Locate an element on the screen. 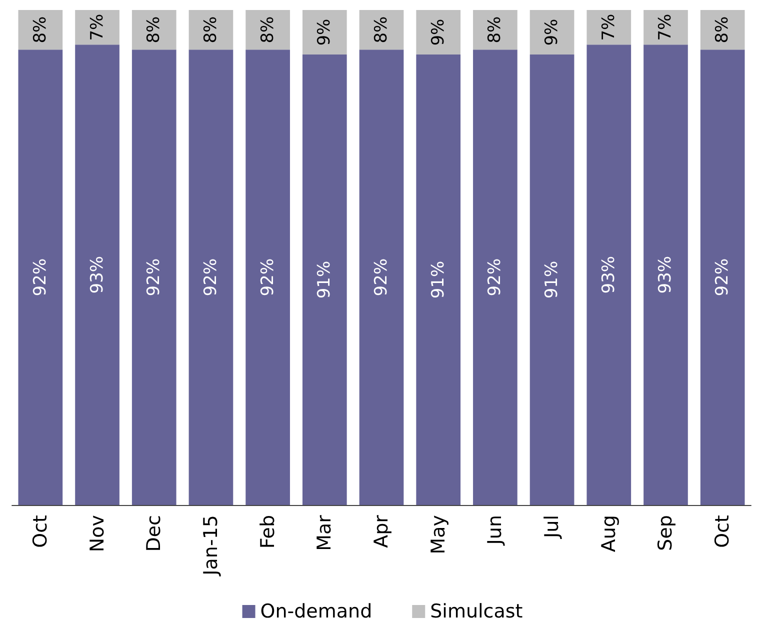  x-tick-label: May is located at coordinates (438, 534).